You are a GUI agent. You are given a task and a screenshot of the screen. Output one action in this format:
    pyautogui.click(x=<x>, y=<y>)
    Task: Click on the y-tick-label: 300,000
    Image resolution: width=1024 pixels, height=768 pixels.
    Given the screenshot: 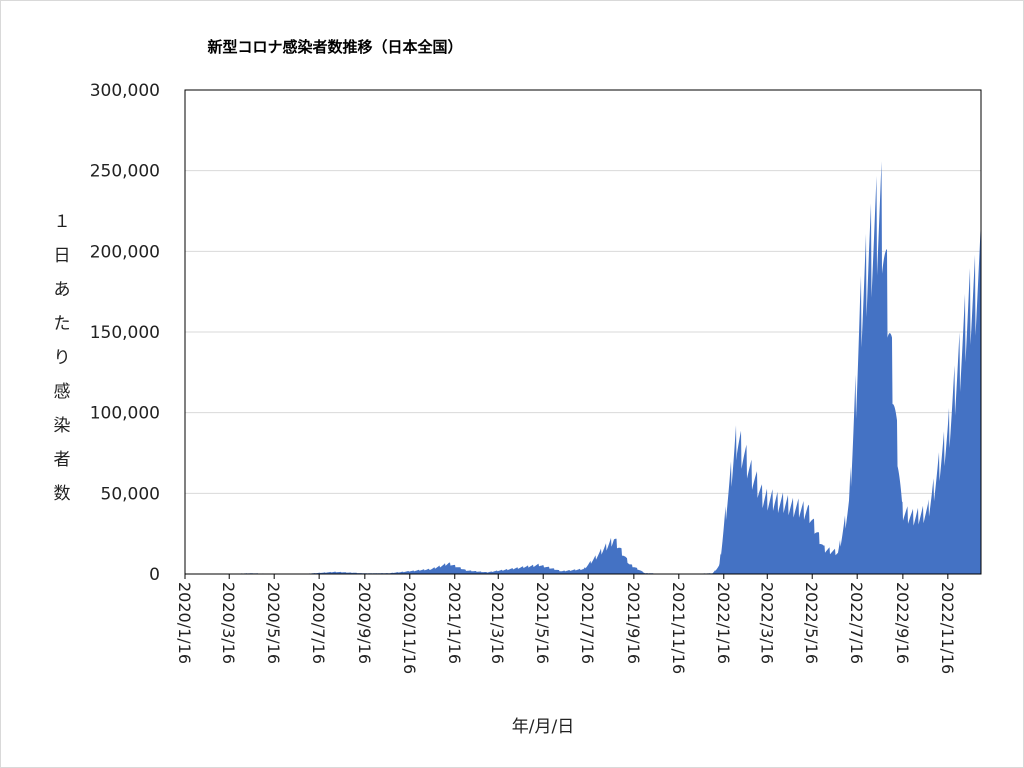 What is the action you would take?
    pyautogui.click(x=125, y=91)
    